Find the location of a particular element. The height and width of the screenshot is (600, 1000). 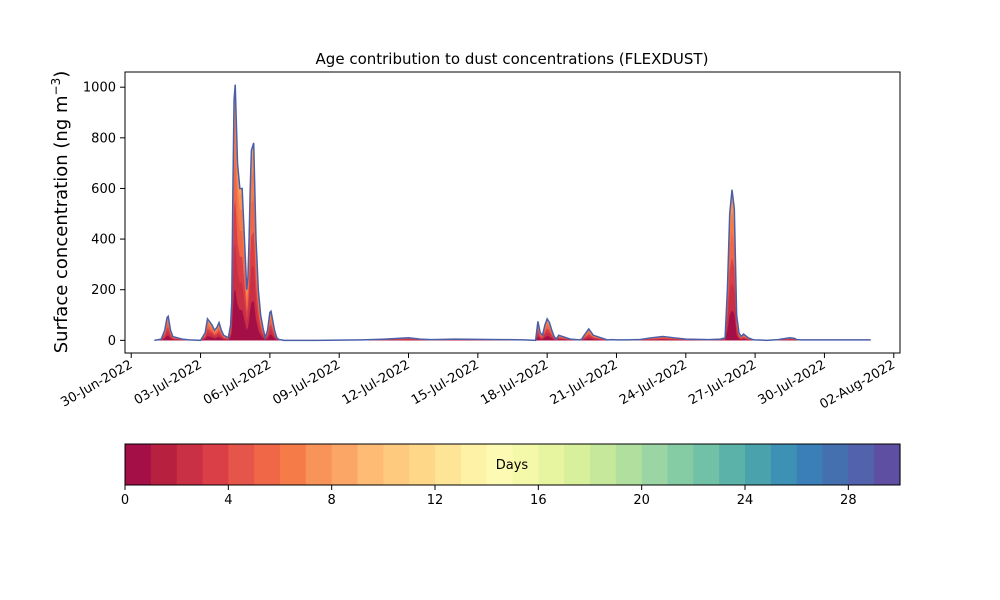

colorbar-tick-label: 24 is located at coordinates (745, 500).